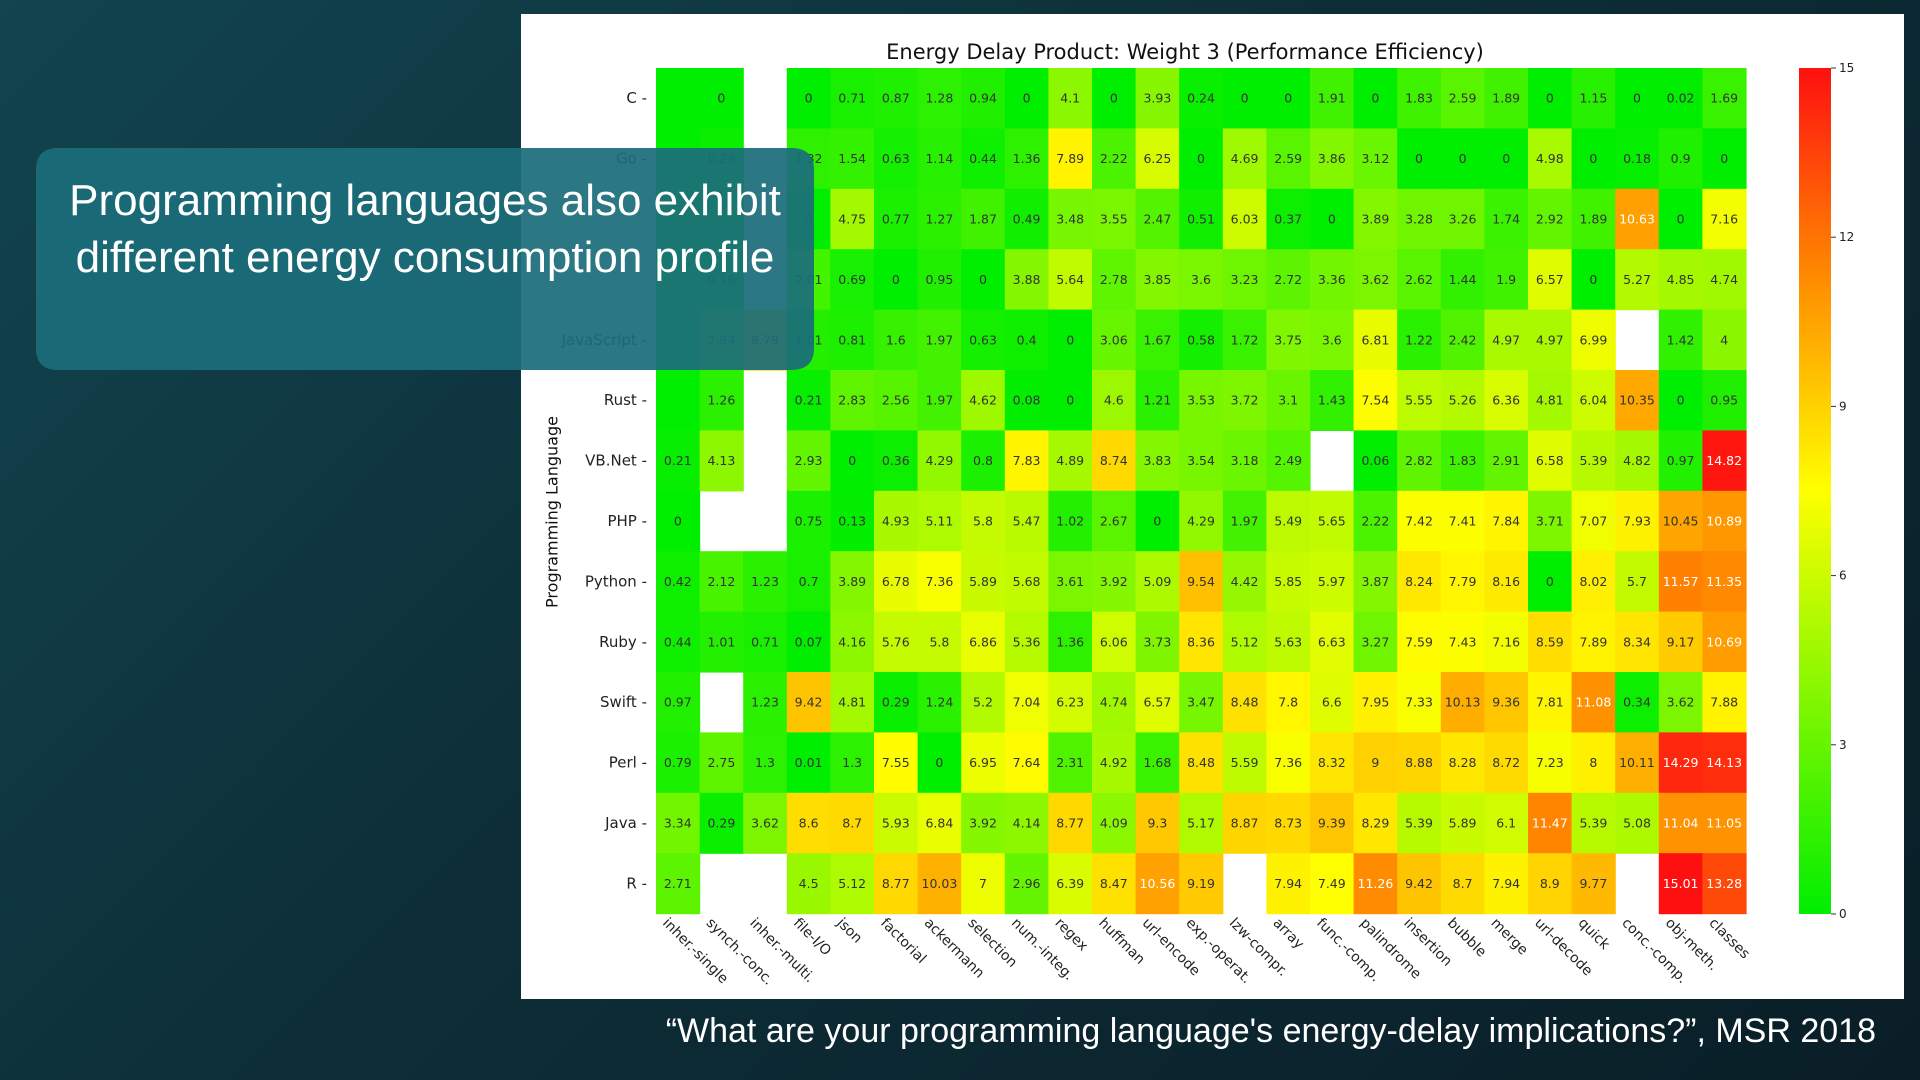 The image size is (1920, 1080). What do you see at coordinates (939, 460) in the screenshot?
I see `cell-value-label: 4.29` at bounding box center [939, 460].